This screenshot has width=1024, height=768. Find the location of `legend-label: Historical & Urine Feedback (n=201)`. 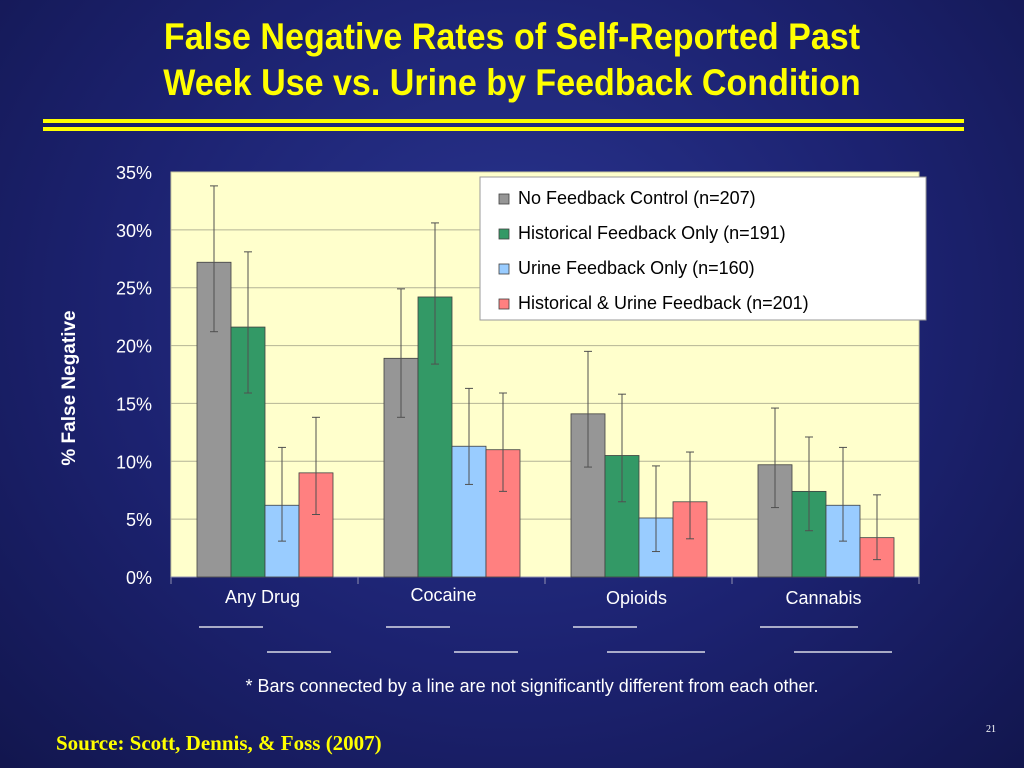

legend-label: Historical & Urine Feedback (n=201) is located at coordinates (663, 303).